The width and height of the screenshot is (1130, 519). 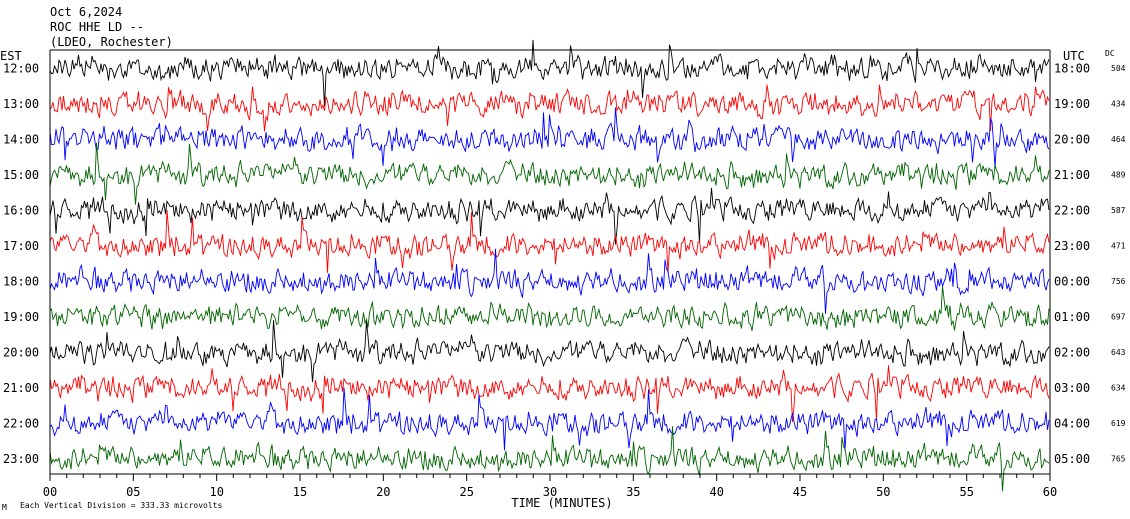 What do you see at coordinates (1118, 317) in the screenshot?
I see `dc-value: 697` at bounding box center [1118, 317].